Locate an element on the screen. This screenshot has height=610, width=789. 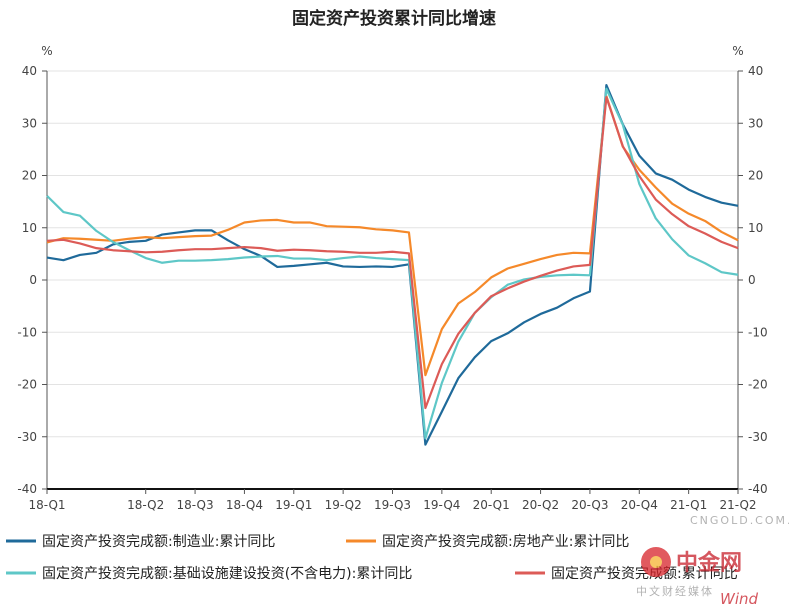
x-tick-label: 21-Q1 is located at coordinates (688, 505).